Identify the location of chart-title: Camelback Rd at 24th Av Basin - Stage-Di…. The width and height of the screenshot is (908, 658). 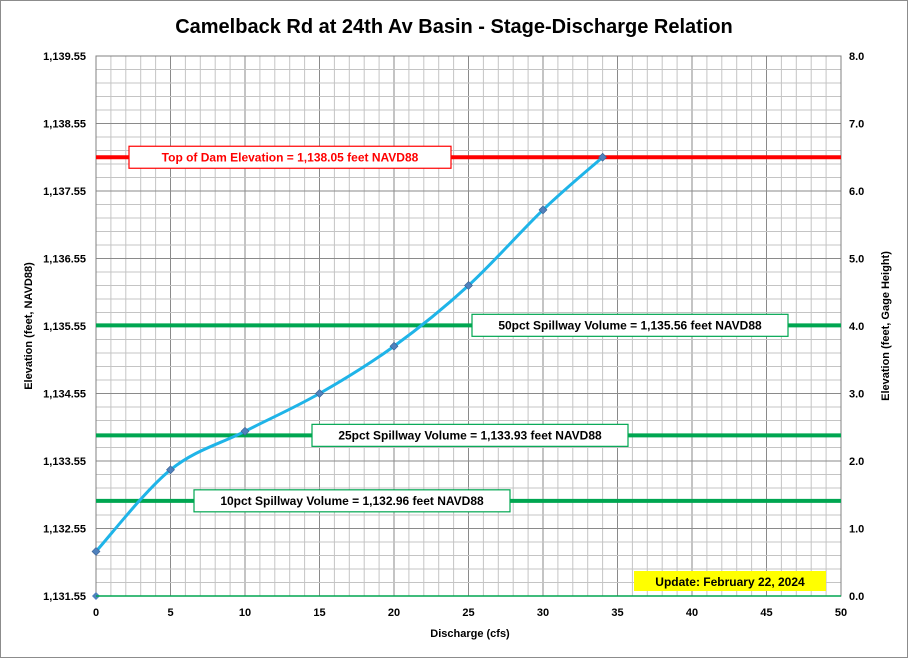
(454, 27).